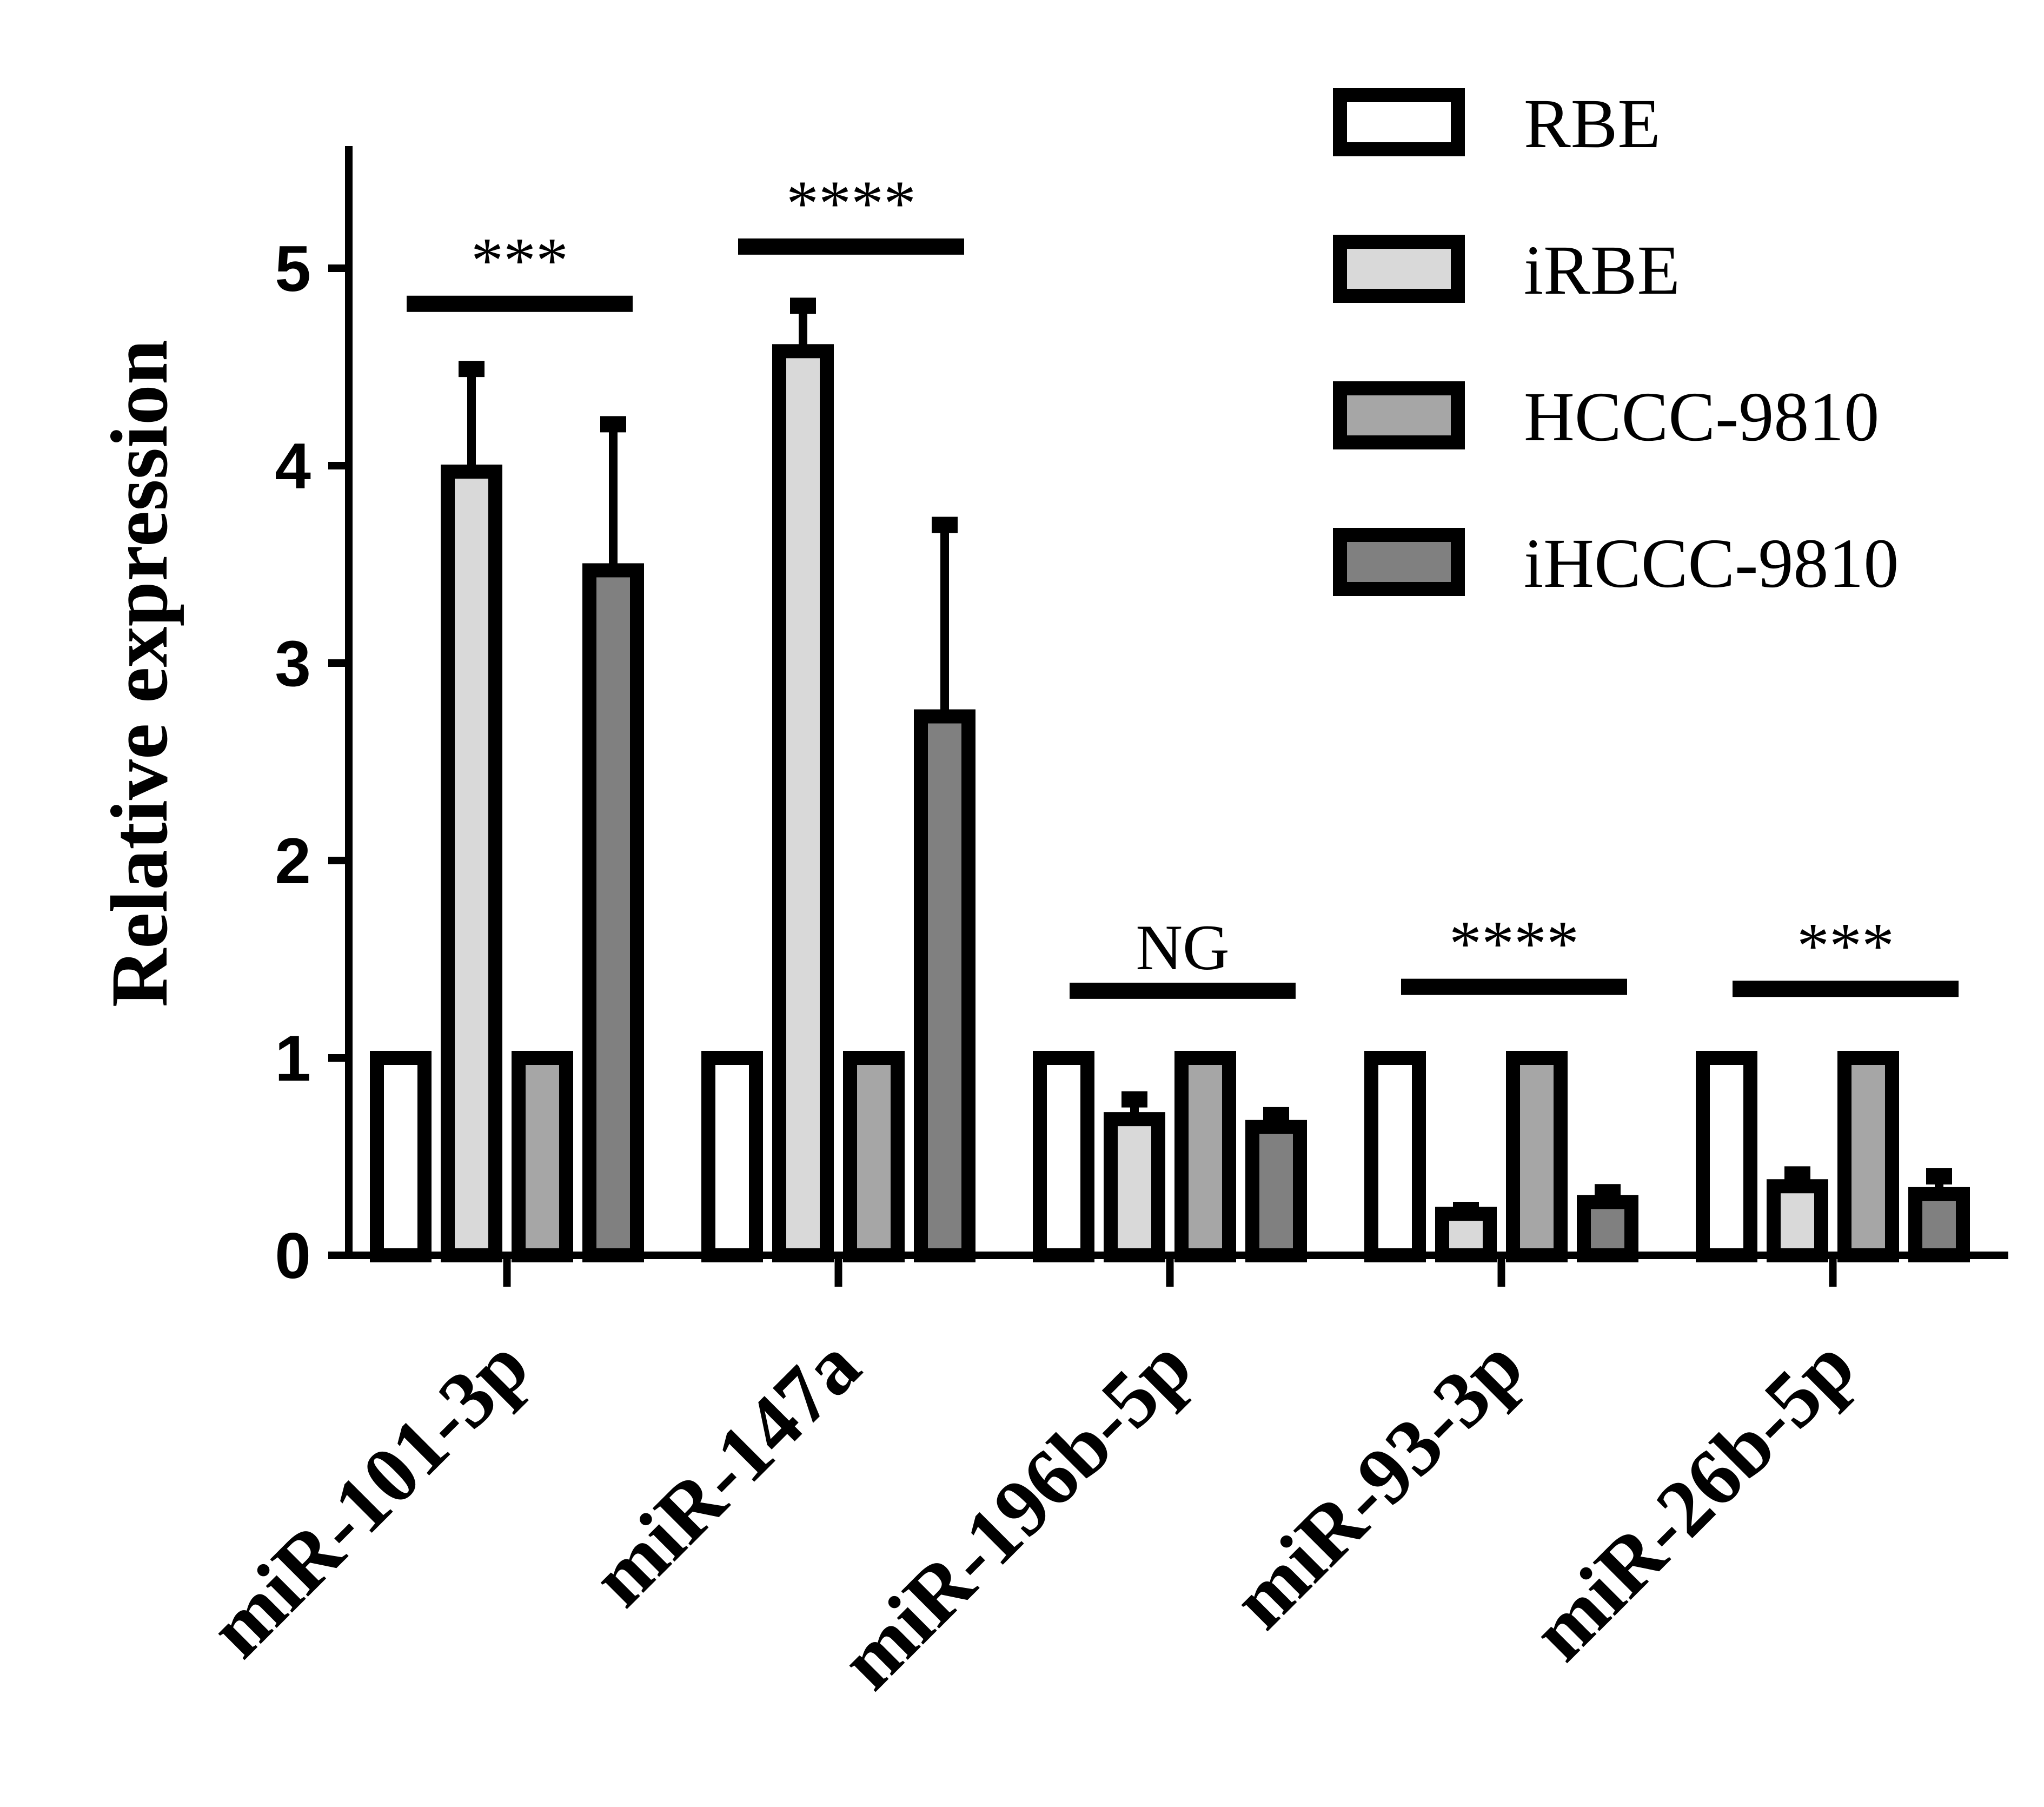 The image size is (2044, 1807). Describe the element at coordinates (293, 1256) in the screenshot. I see `y-tick-label: 0` at that location.